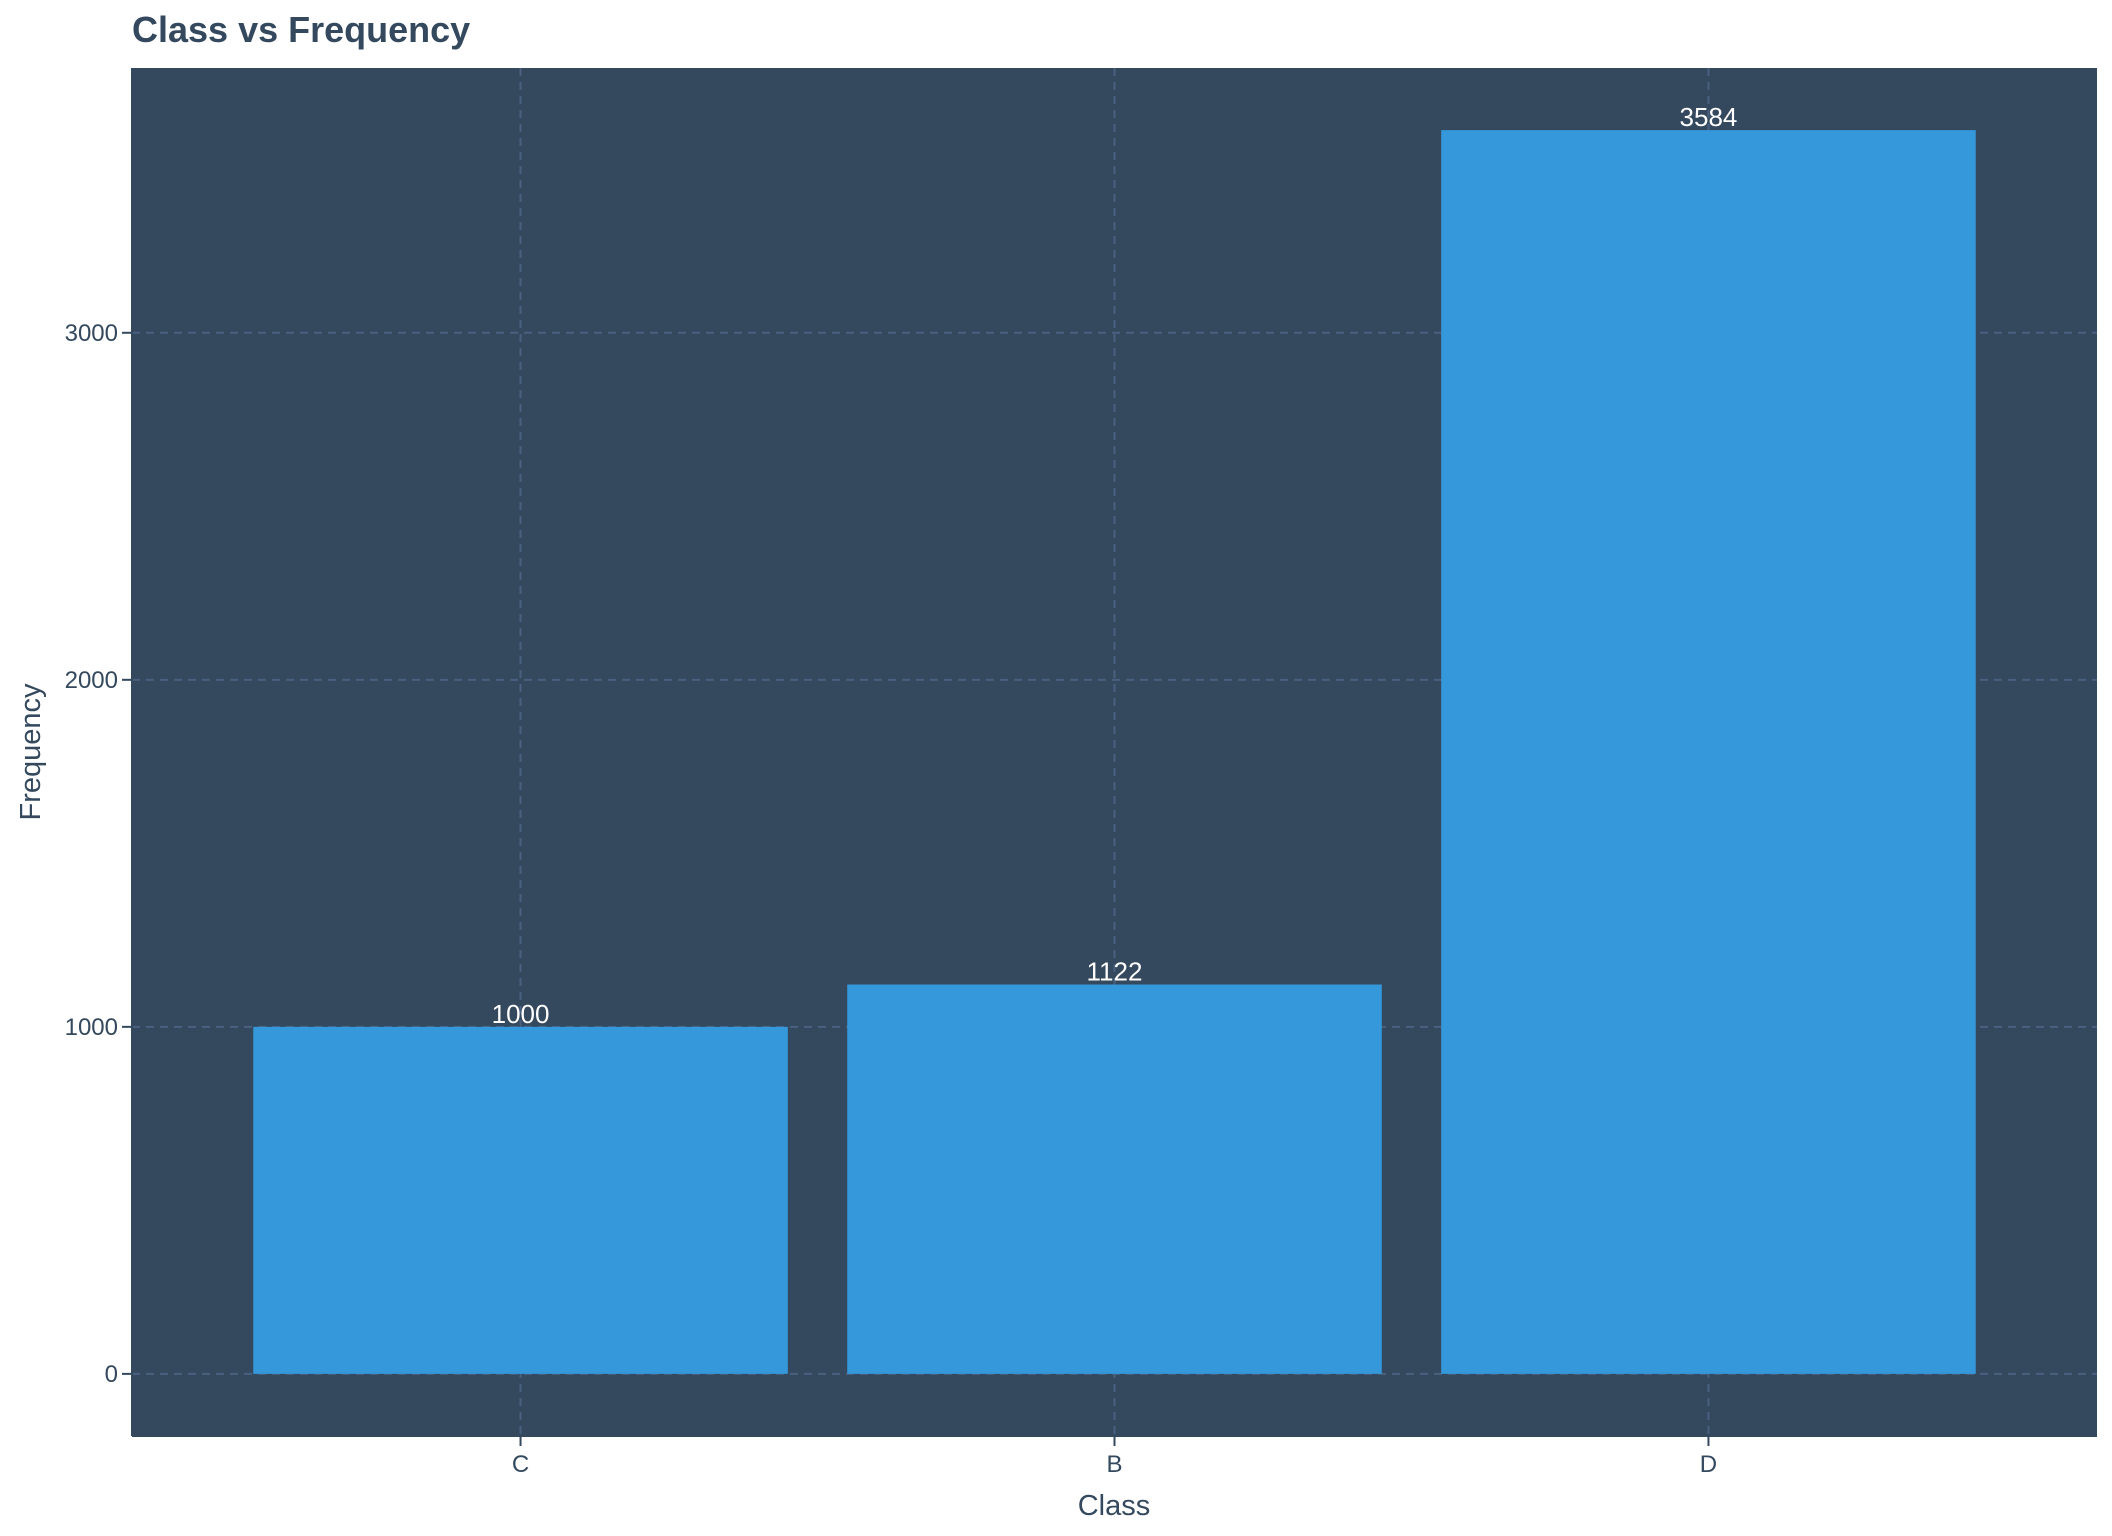 Image resolution: width=2112 pixels, height=1536 pixels. Describe the element at coordinates (91, 1027) in the screenshot. I see `y-tick-label: 1000` at that location.